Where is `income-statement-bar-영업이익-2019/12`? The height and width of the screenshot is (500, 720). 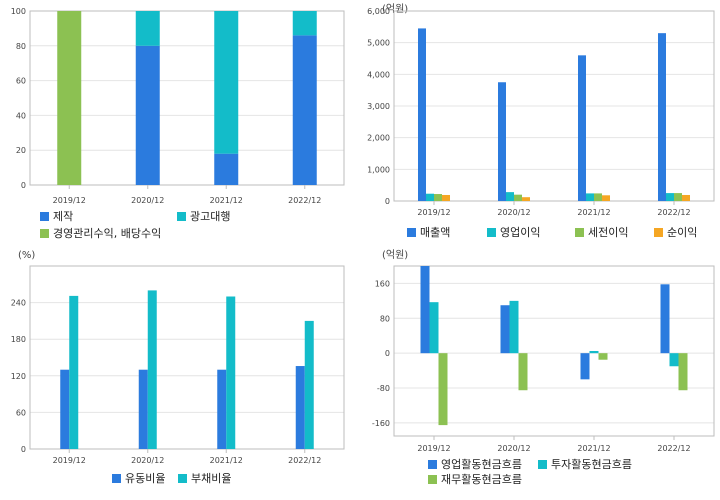
income-statement-bar-영업이익-2019/12 is located at coordinates (430, 197).